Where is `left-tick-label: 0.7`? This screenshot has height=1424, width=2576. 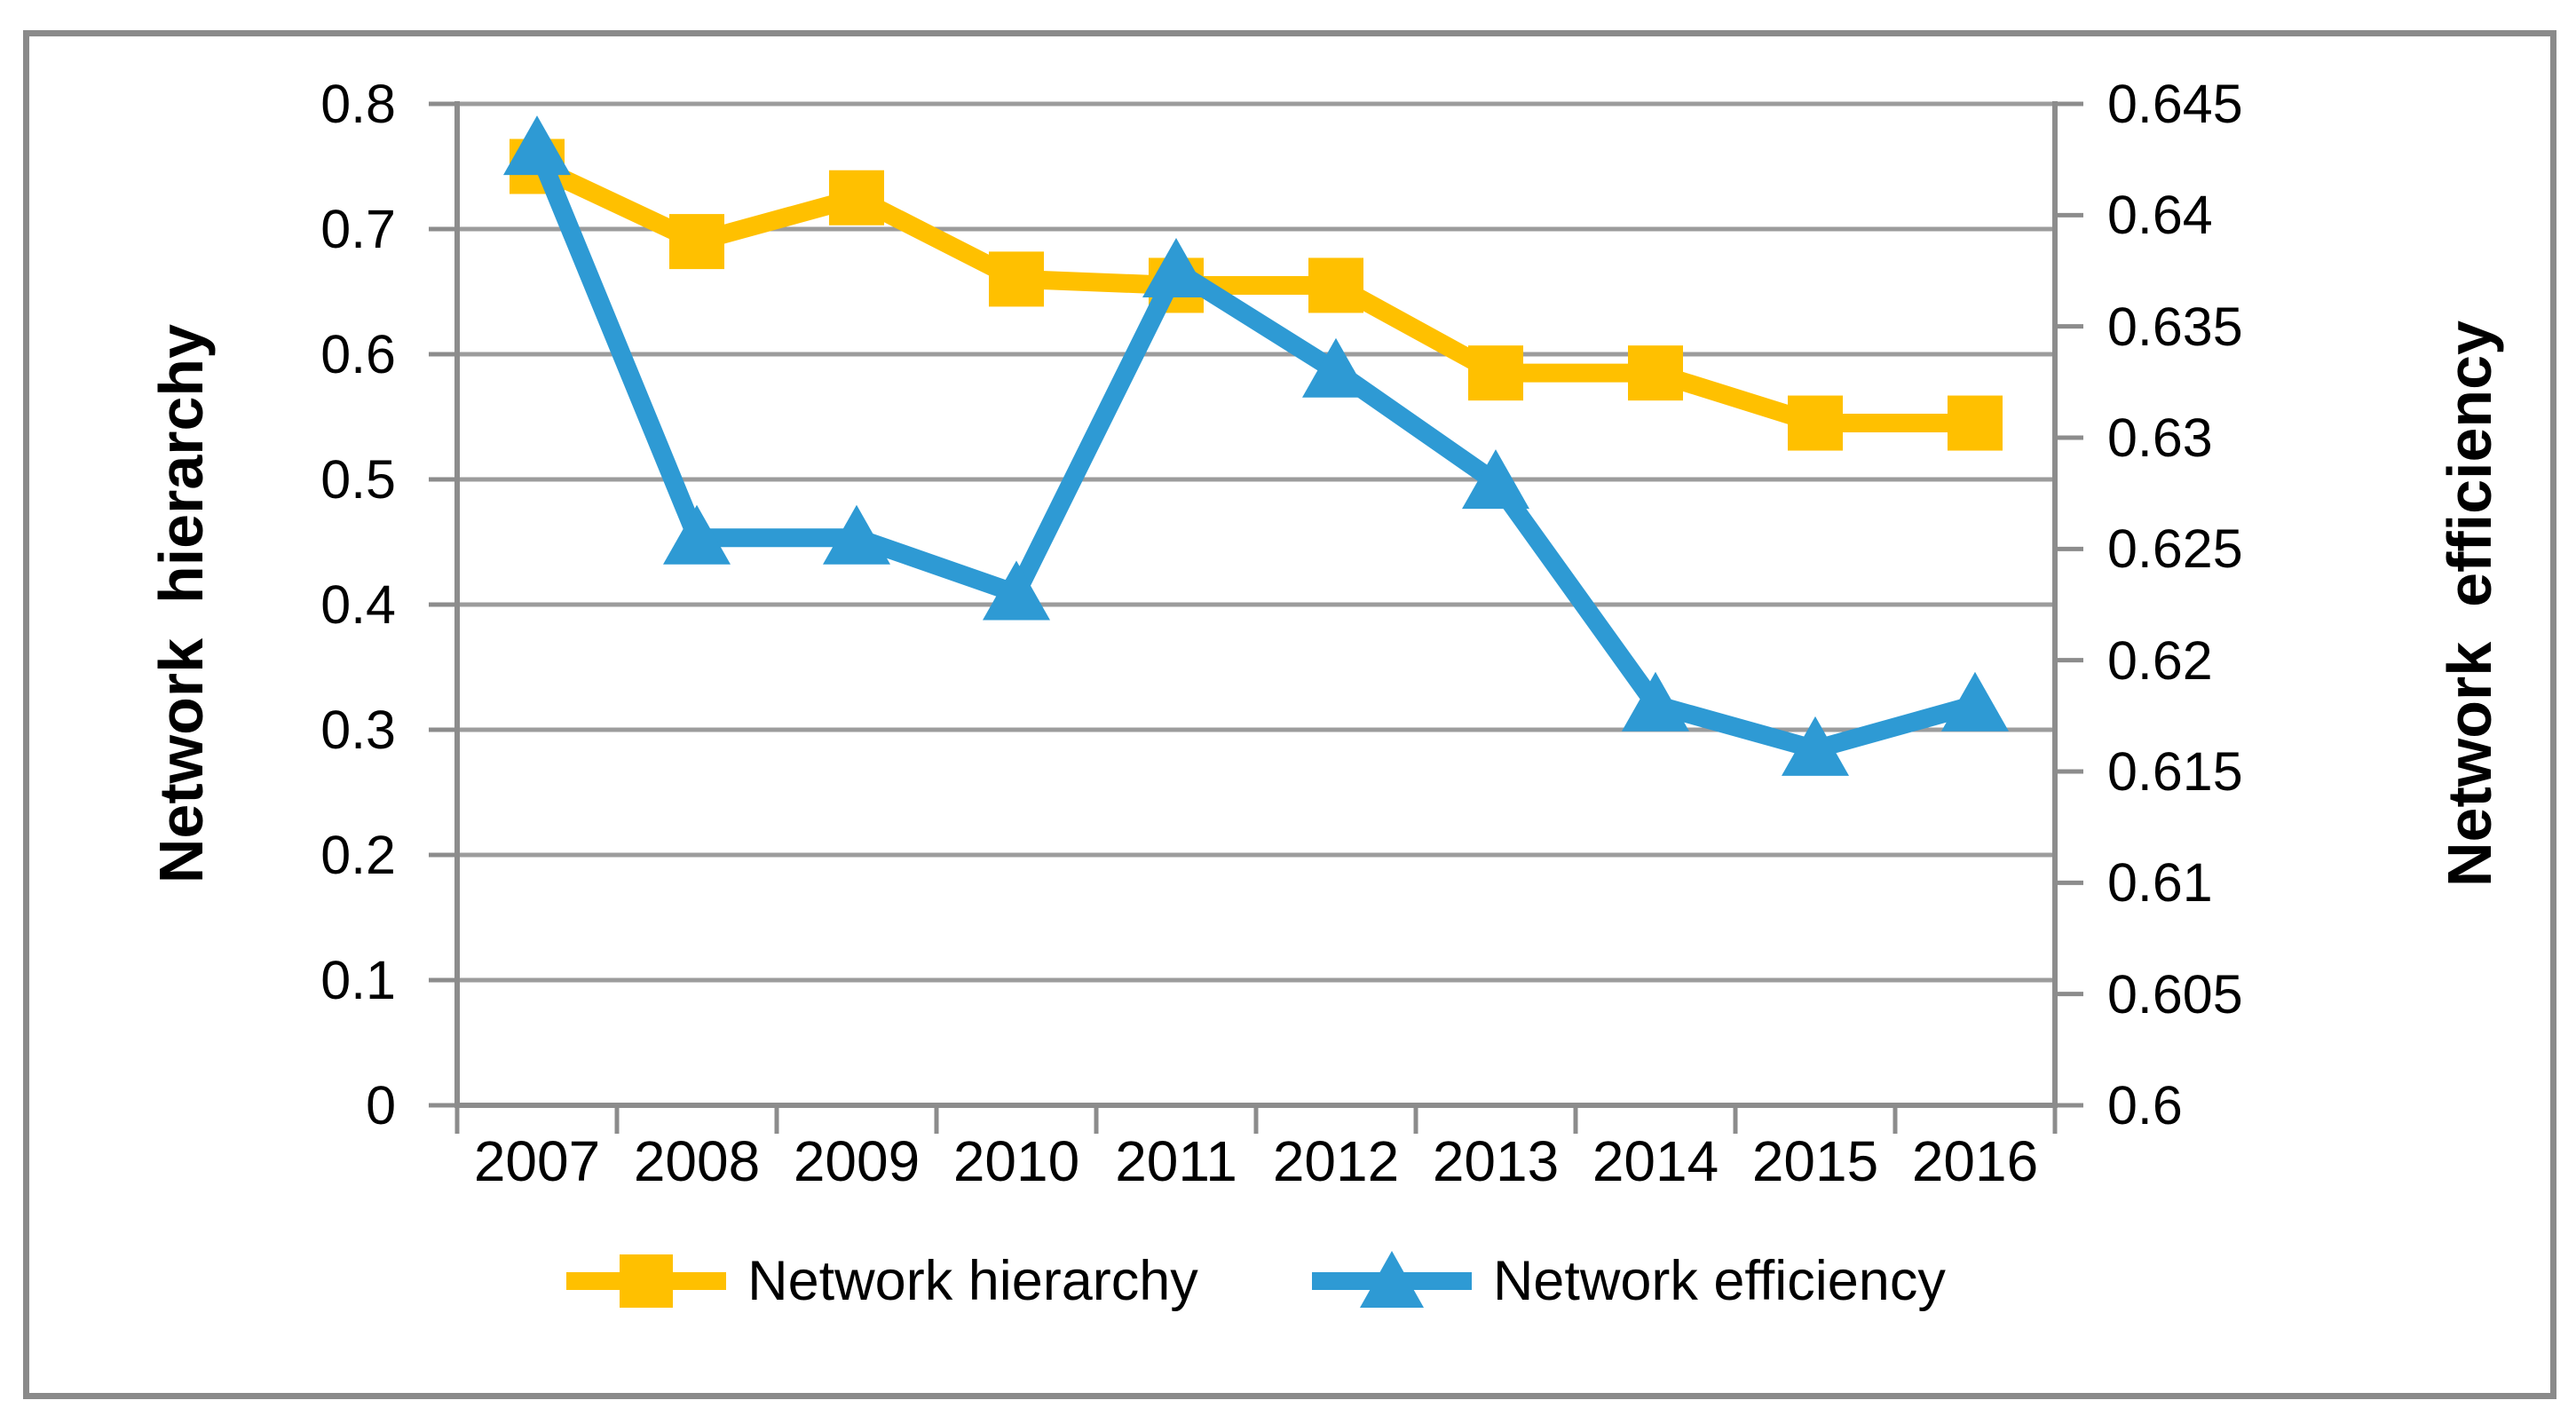
left-tick-label: 0.7 is located at coordinates (358, 229).